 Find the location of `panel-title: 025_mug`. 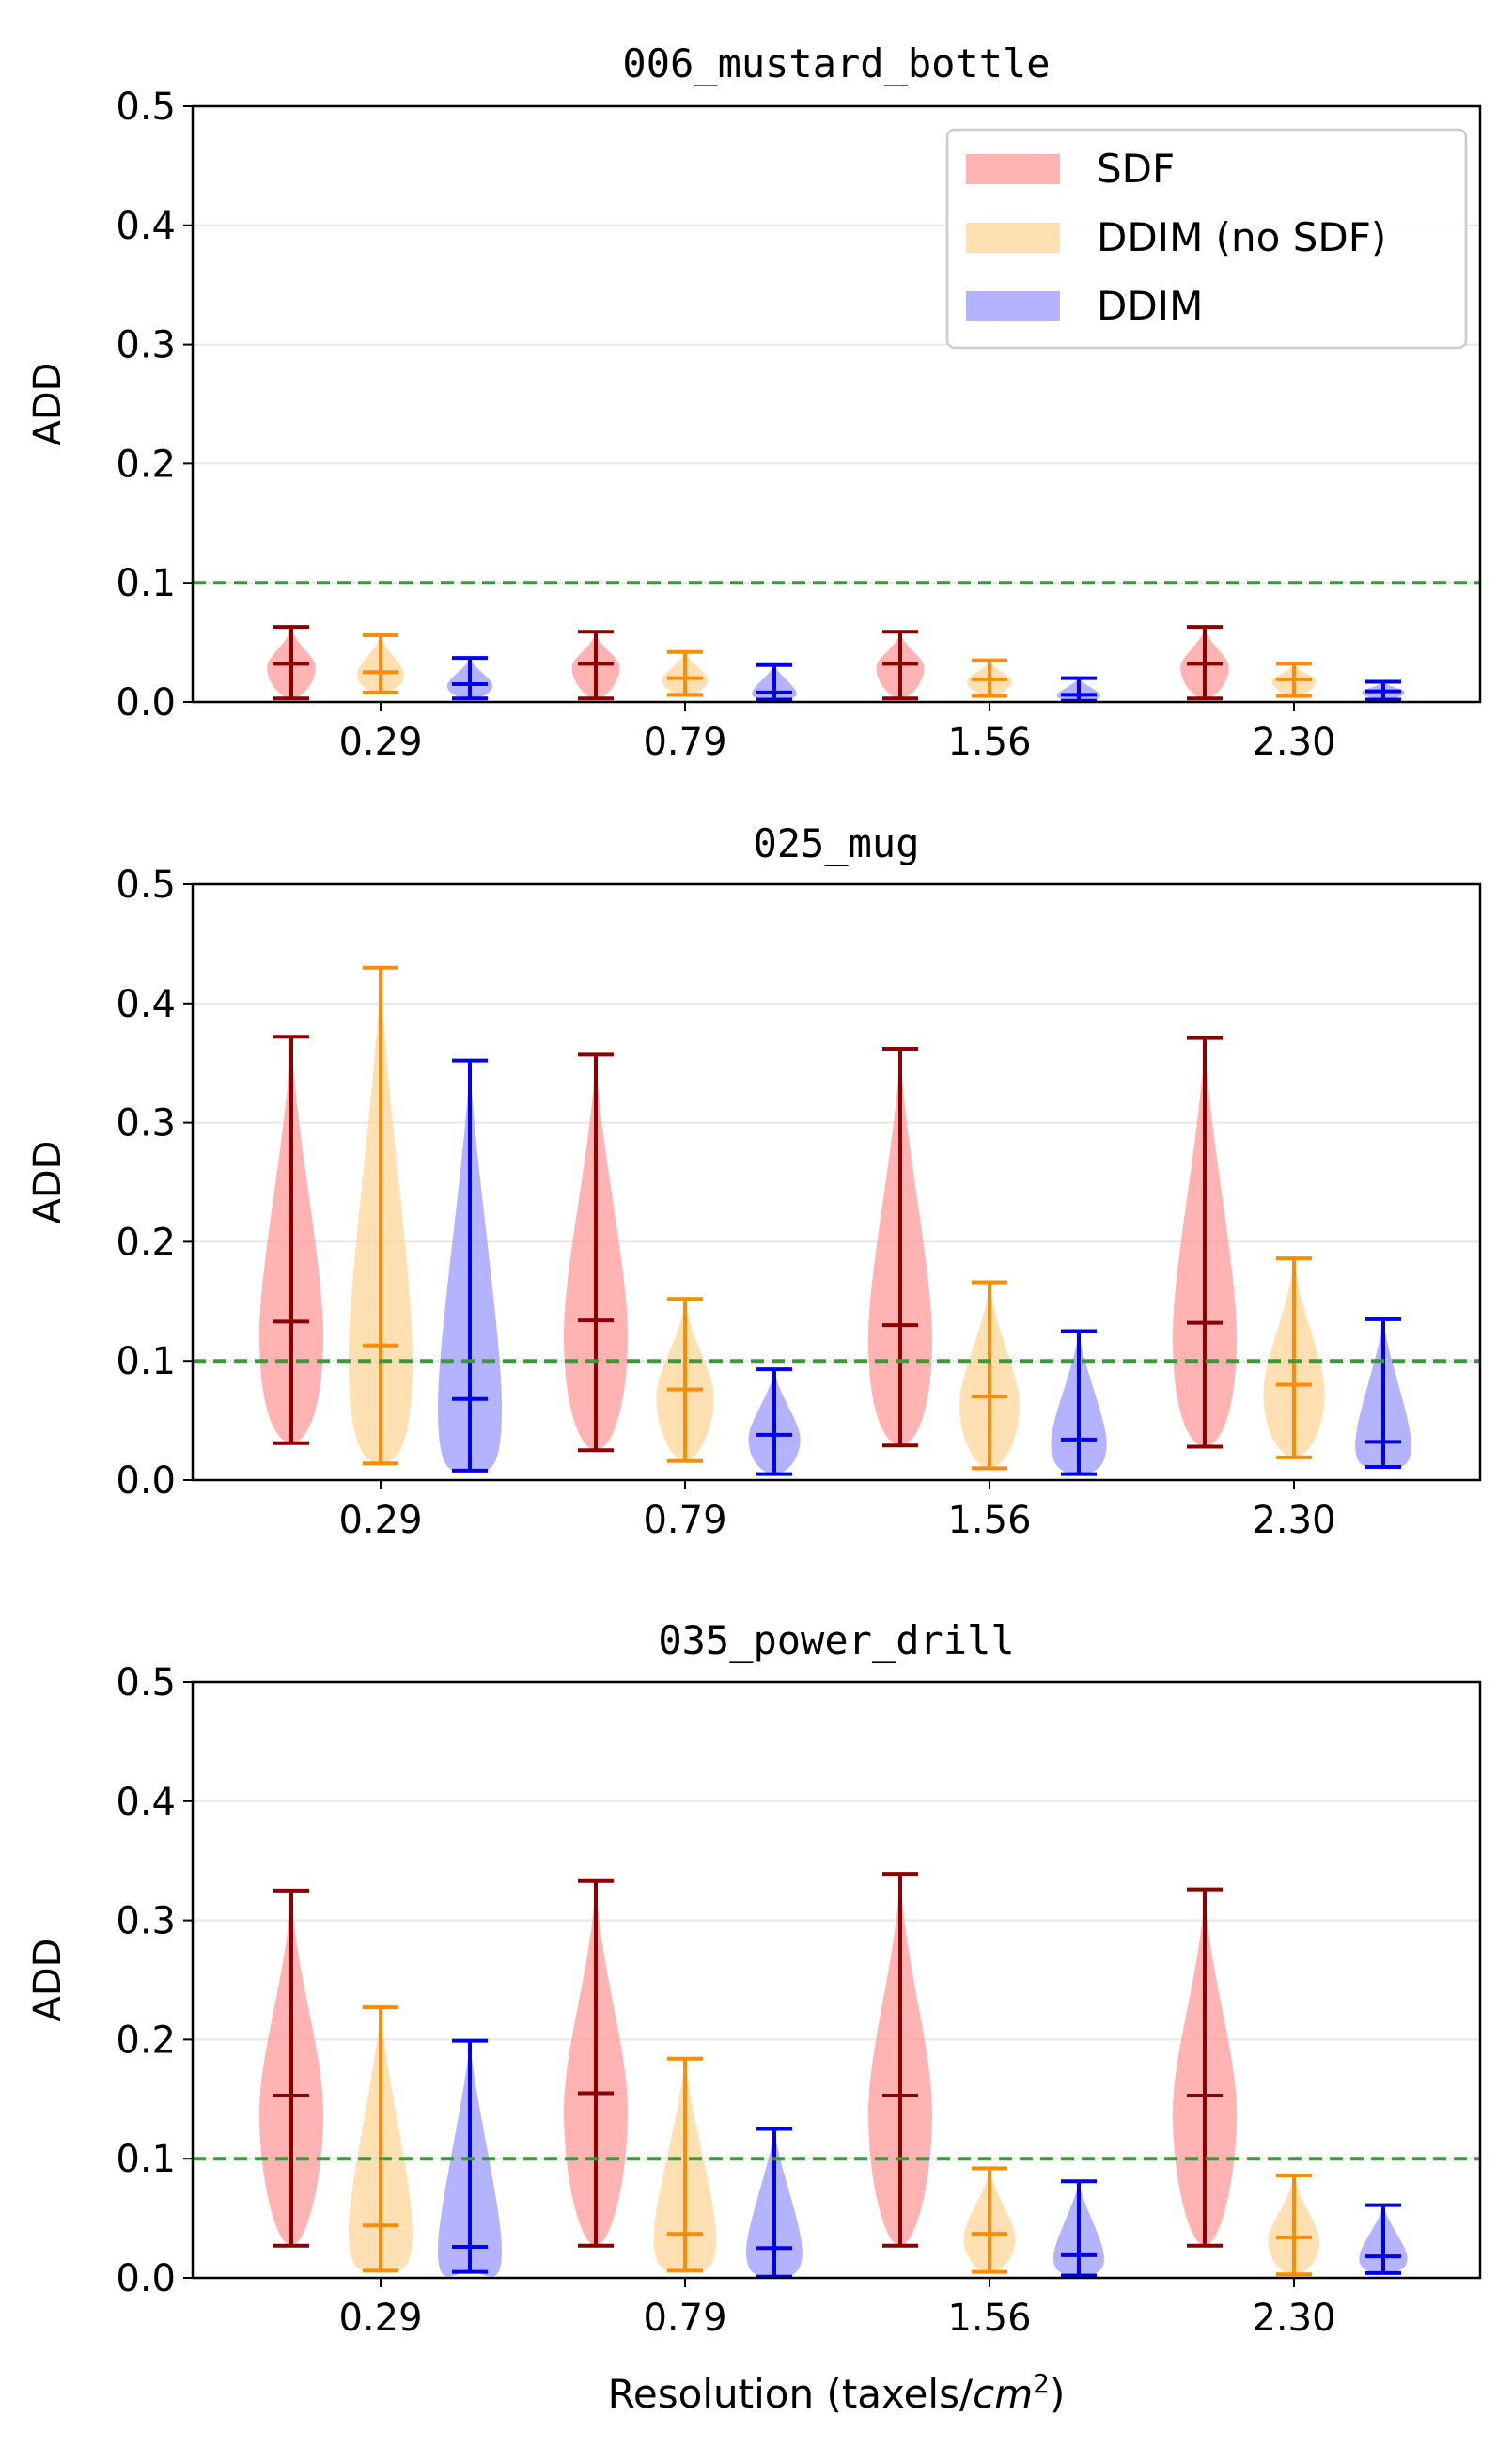

panel-title: 025_mug is located at coordinates (836, 843).